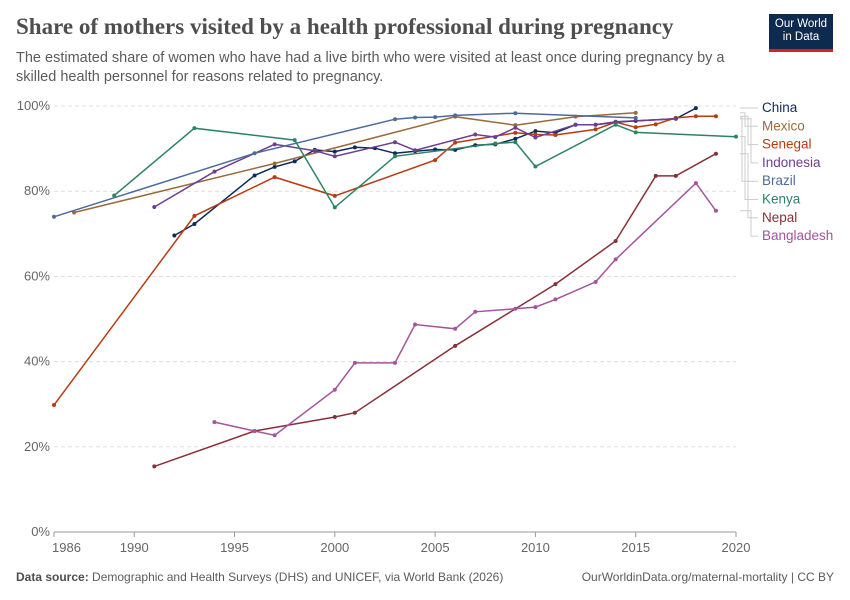  I want to click on y-tick-label: 20%, so click(37, 446).